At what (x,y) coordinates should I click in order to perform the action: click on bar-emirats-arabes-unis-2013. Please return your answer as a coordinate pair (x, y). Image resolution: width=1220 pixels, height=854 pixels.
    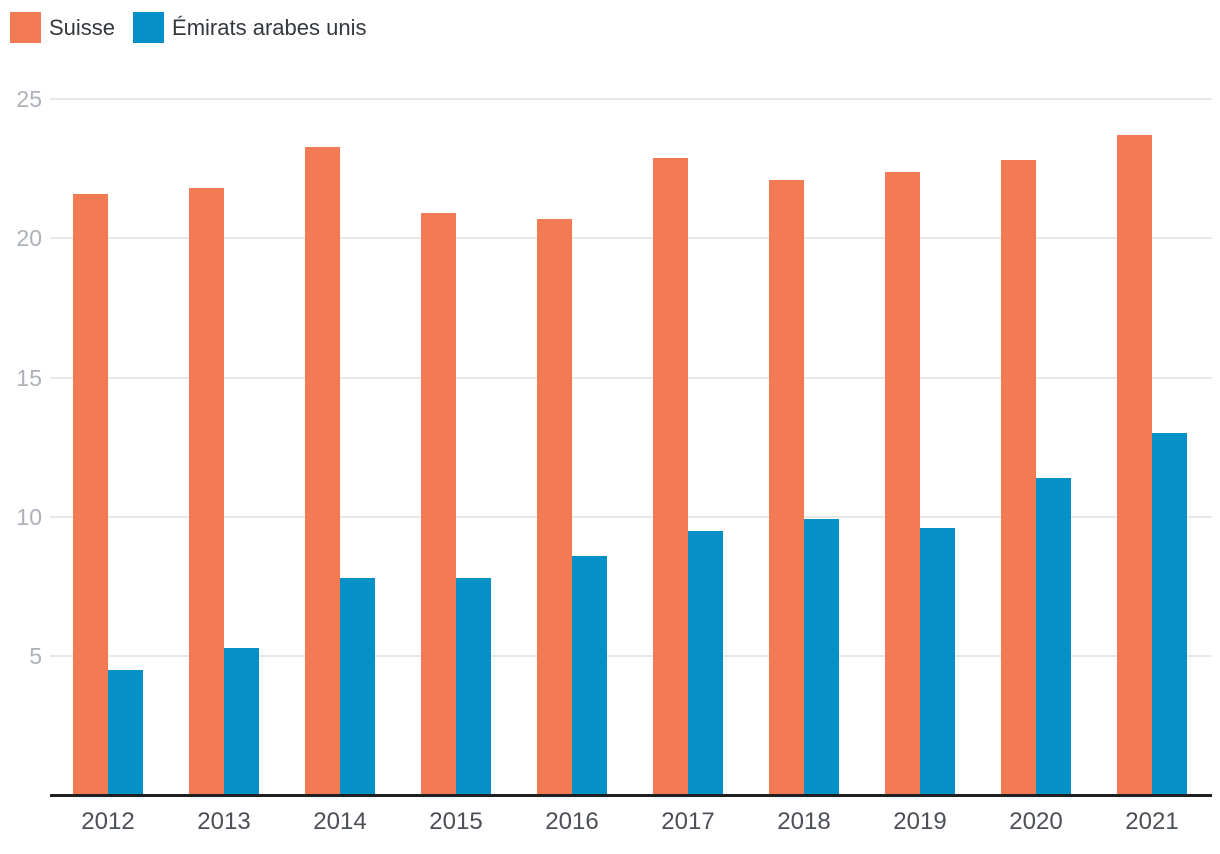
    Looking at the image, I should click on (241, 721).